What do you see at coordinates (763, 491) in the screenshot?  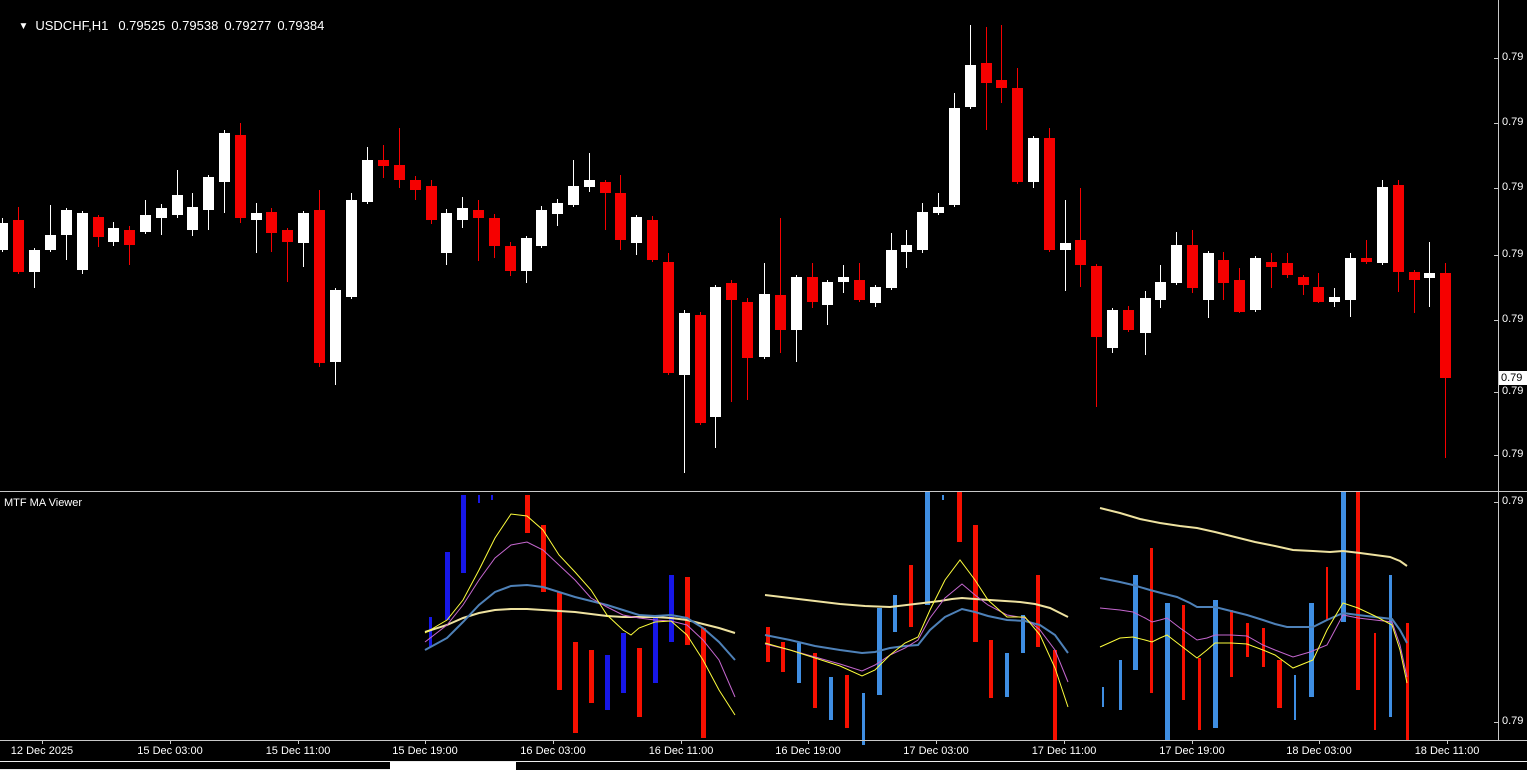 I see `main-indicator-separator` at bounding box center [763, 491].